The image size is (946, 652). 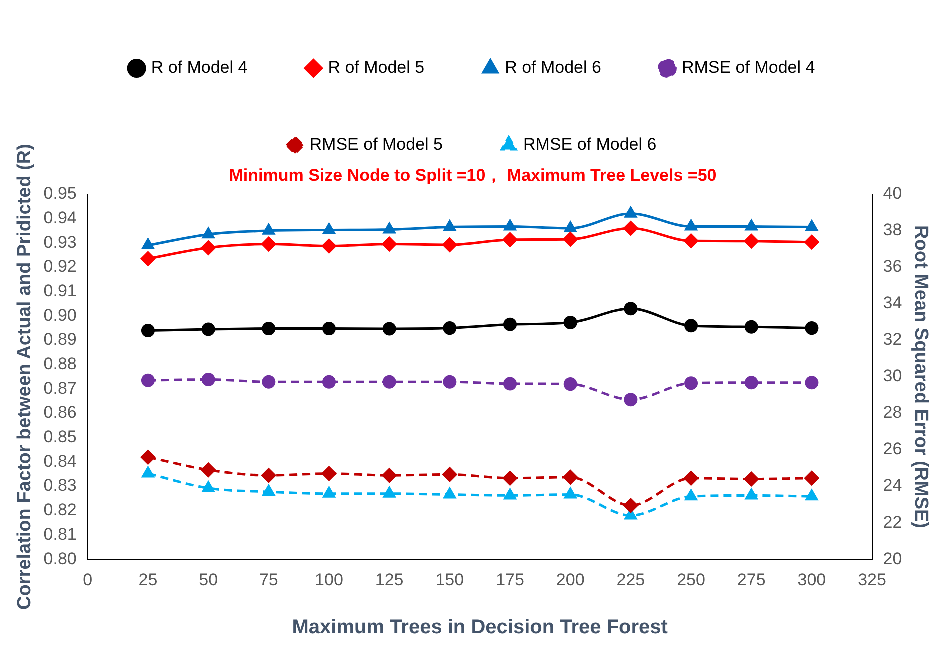 I want to click on y-tick-label: 0.93, so click(x=60, y=242).